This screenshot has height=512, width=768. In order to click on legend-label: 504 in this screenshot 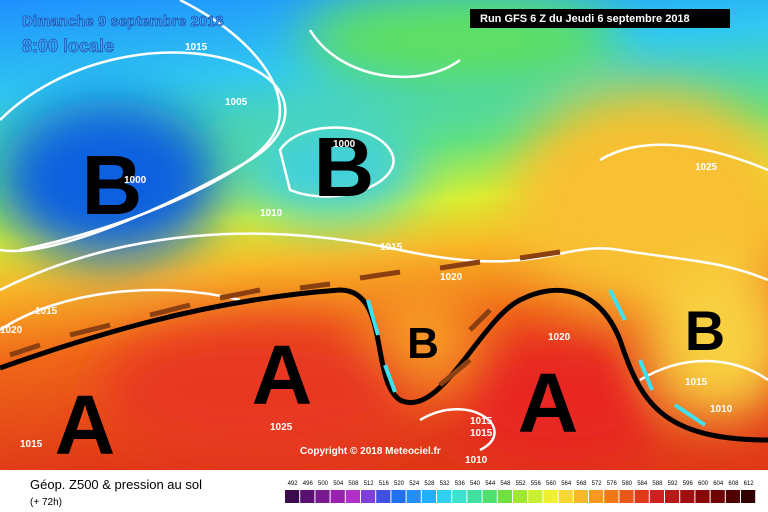, I will do `click(338, 484)`.